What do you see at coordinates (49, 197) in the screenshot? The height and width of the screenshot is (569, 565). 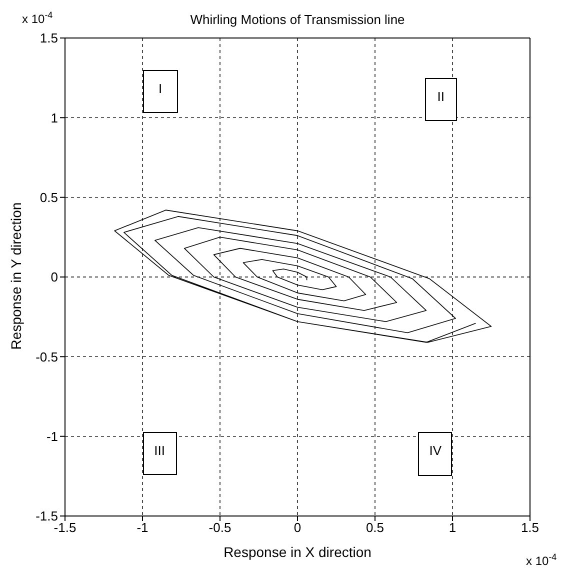 I see `y-tick-label: 0.5` at bounding box center [49, 197].